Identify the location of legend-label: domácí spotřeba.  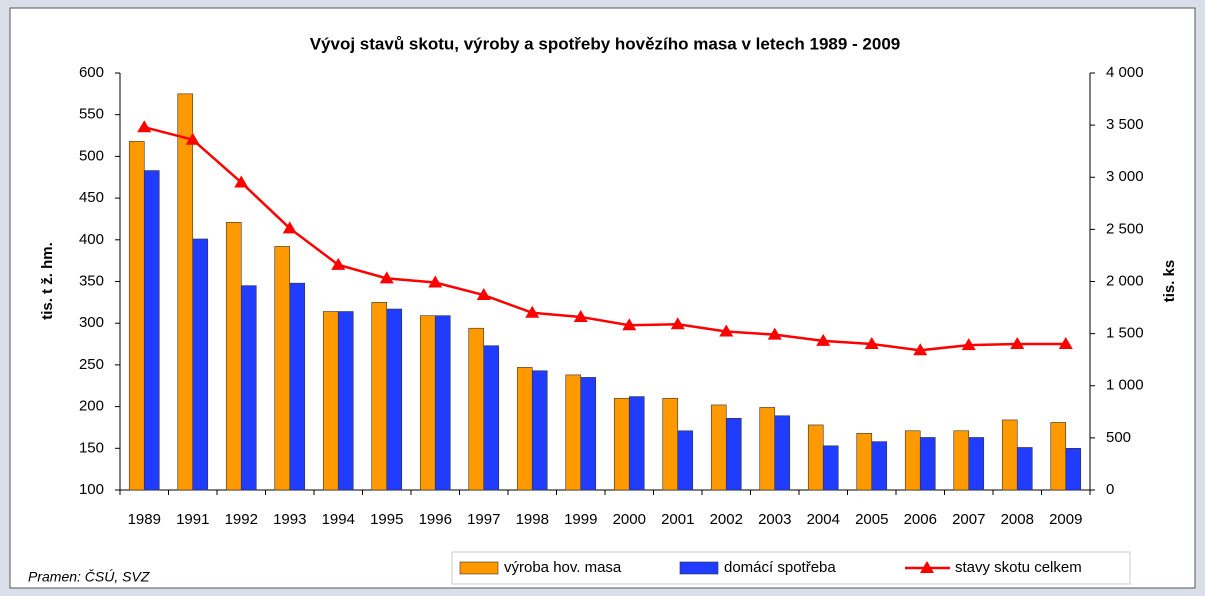
(780, 567).